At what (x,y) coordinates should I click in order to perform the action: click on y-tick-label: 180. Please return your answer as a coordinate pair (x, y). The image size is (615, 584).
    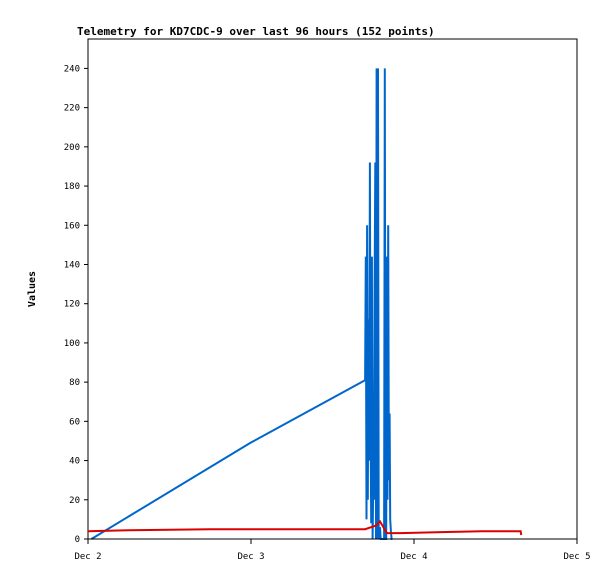
    Looking at the image, I should click on (72, 187).